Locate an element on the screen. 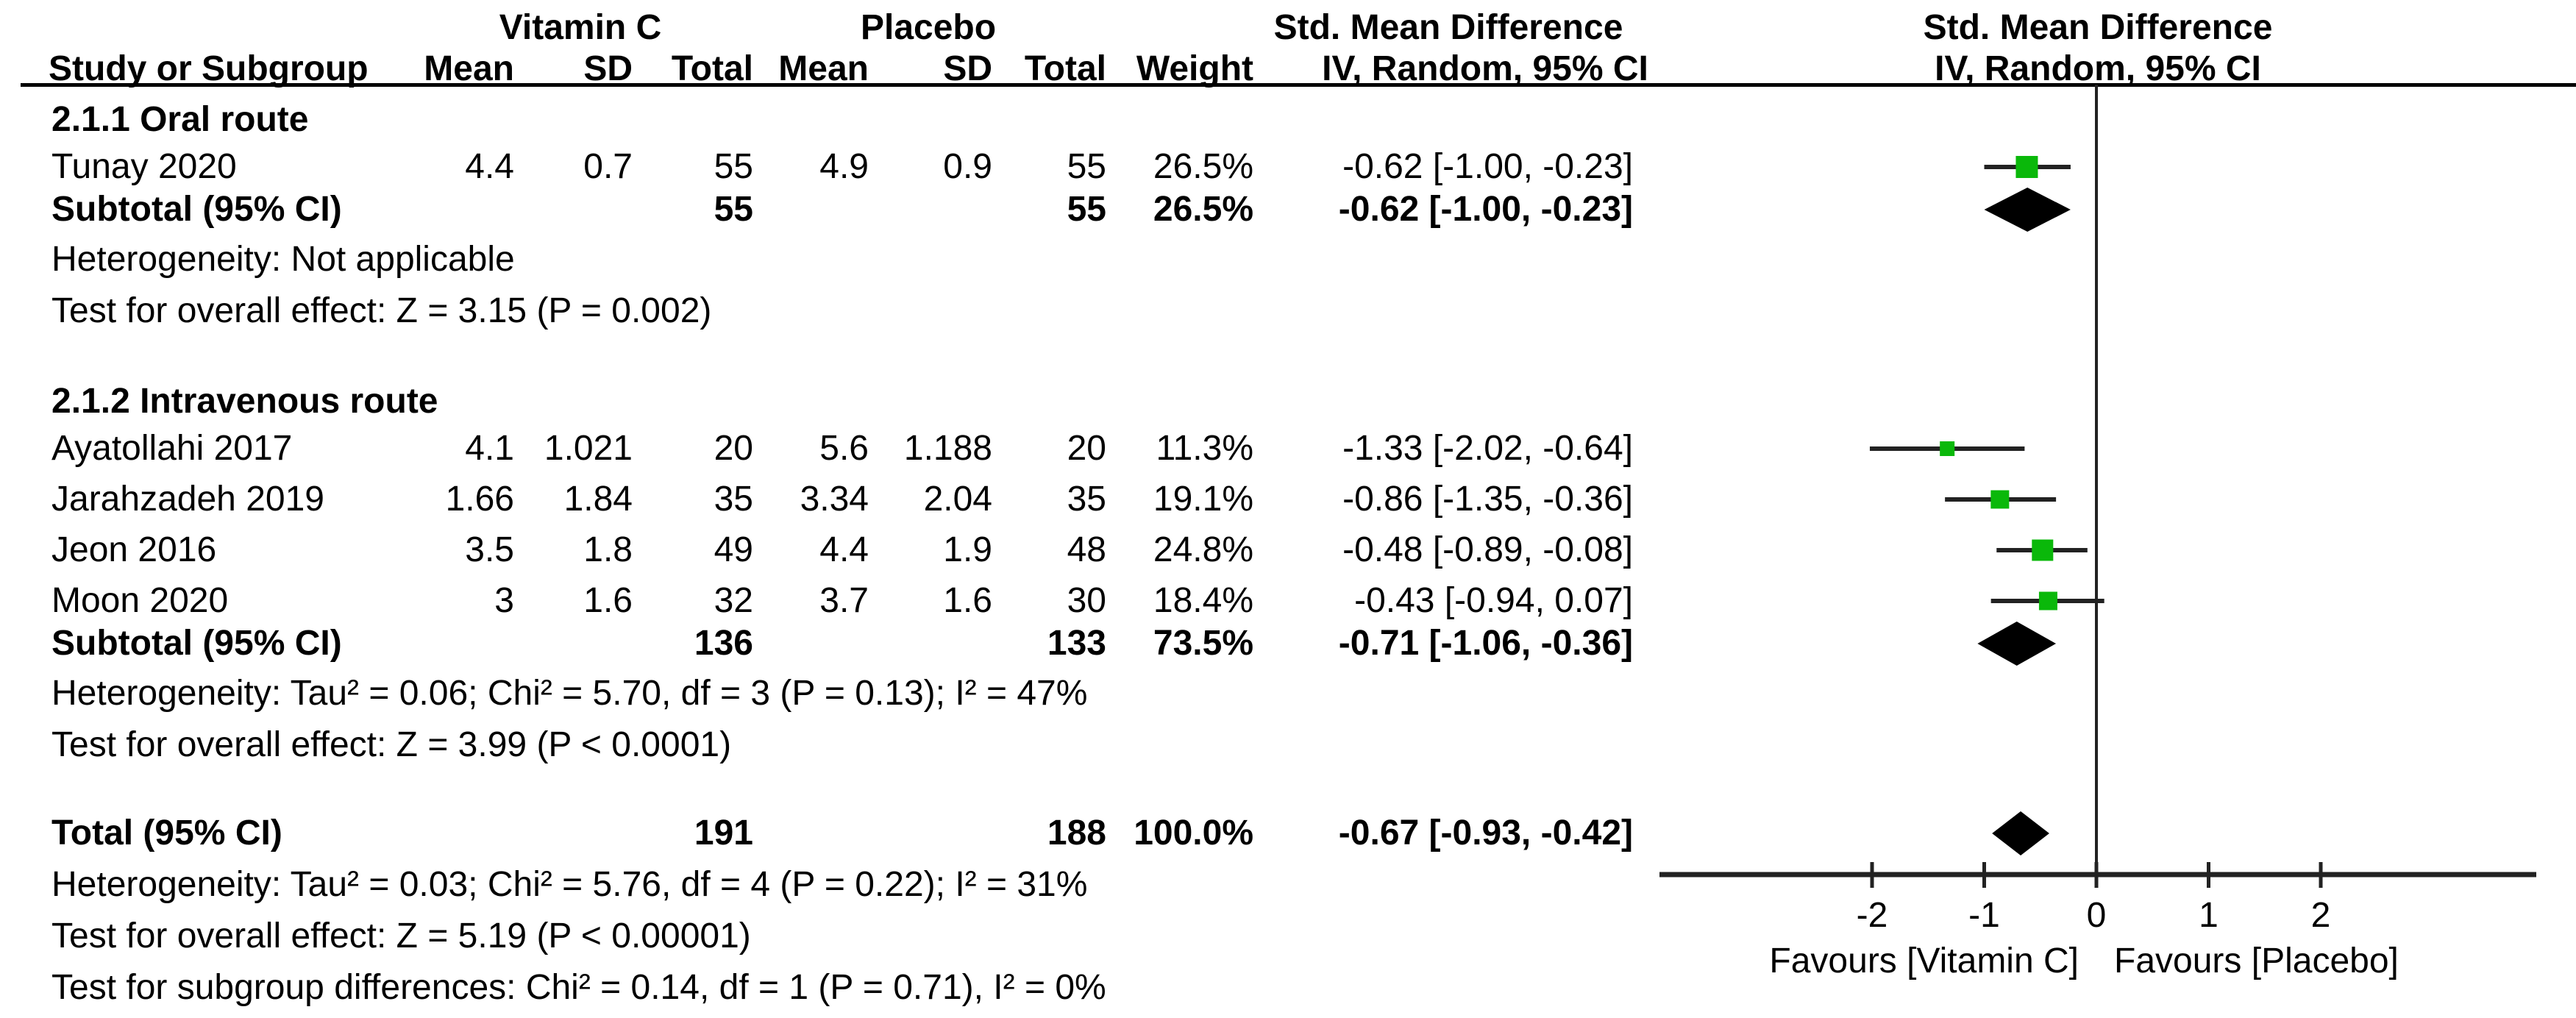 The height and width of the screenshot is (1018, 2576). subtotal-1-ci-text: -0.62 [-1.00, -0.23] is located at coordinates (1485, 209).